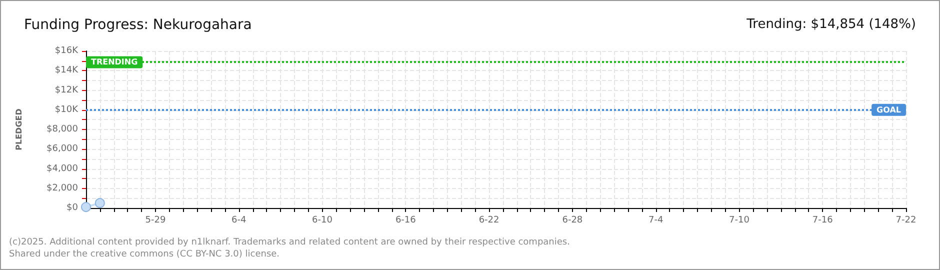 The width and height of the screenshot is (940, 270). I want to click on y-tick-label: $6,000, so click(62, 149).